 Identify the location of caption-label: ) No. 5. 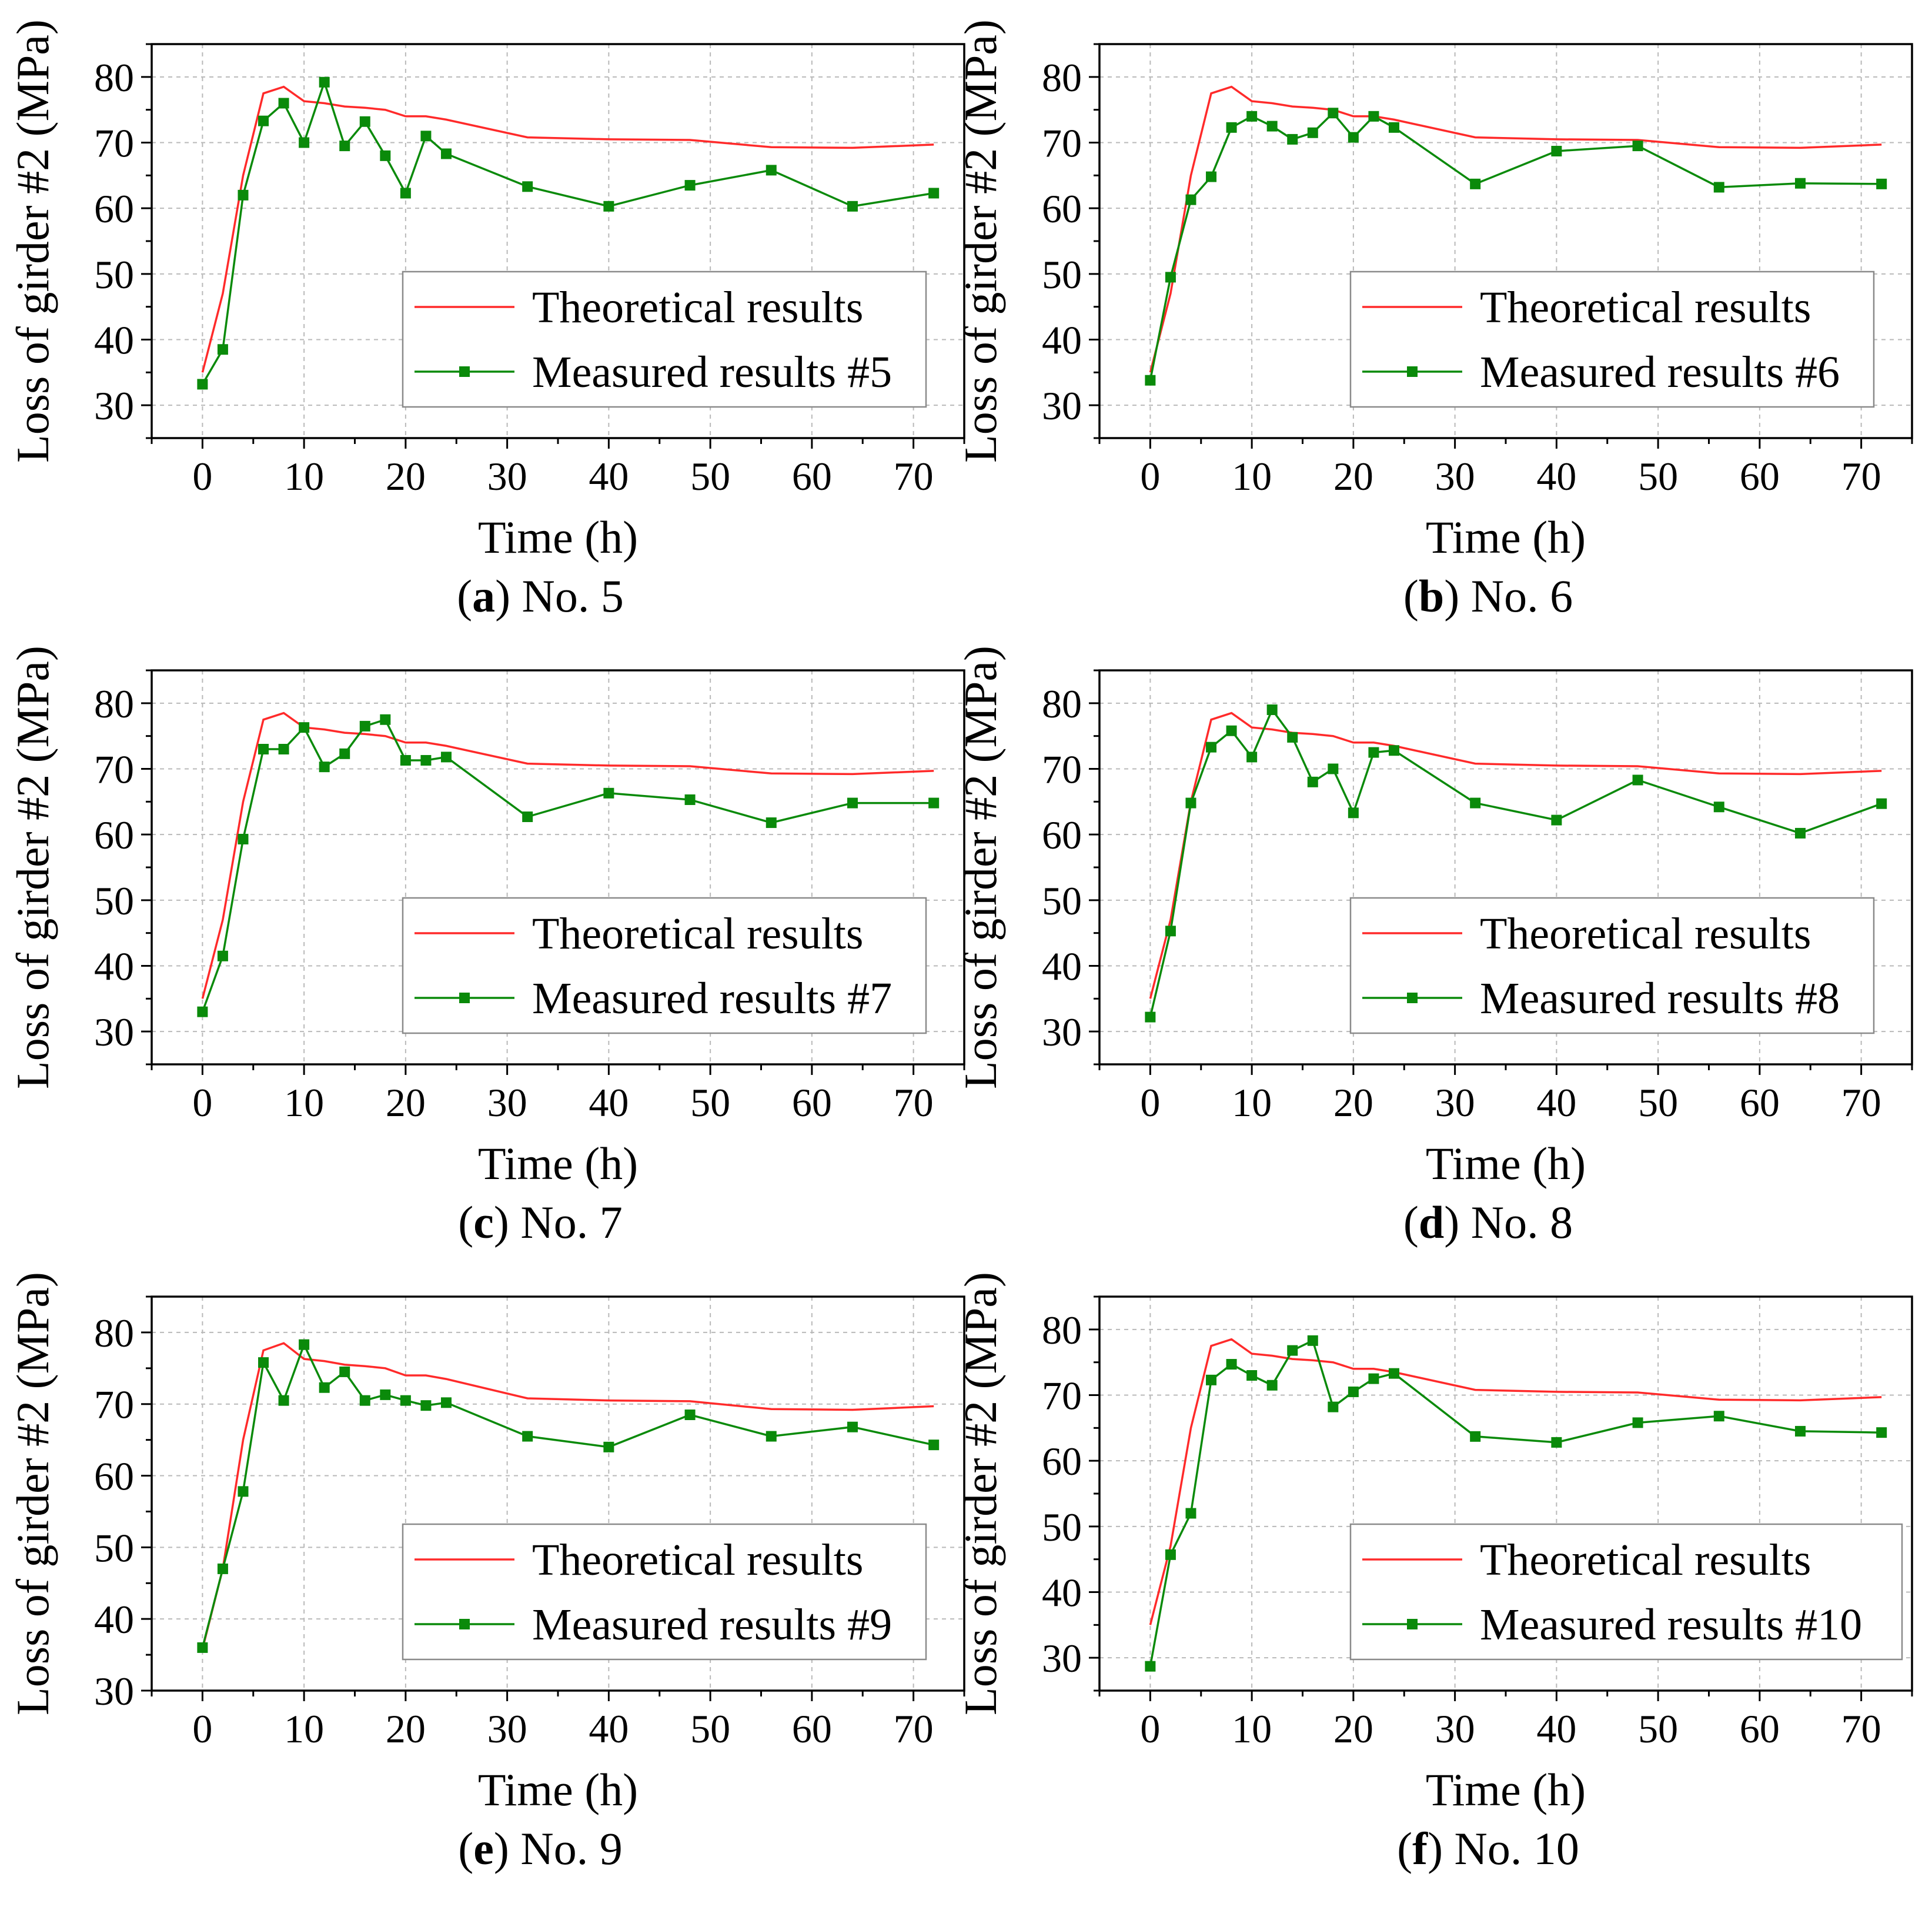
(559, 596).